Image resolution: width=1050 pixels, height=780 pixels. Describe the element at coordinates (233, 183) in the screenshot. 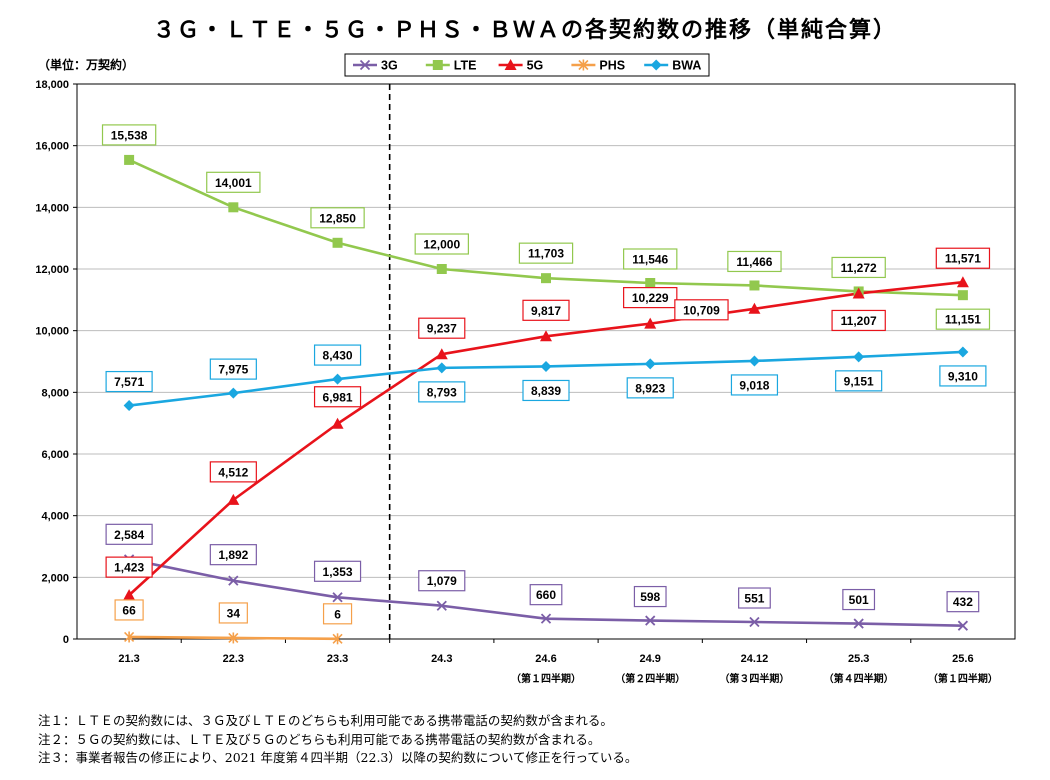

I see `data-label-text: 14,001` at that location.